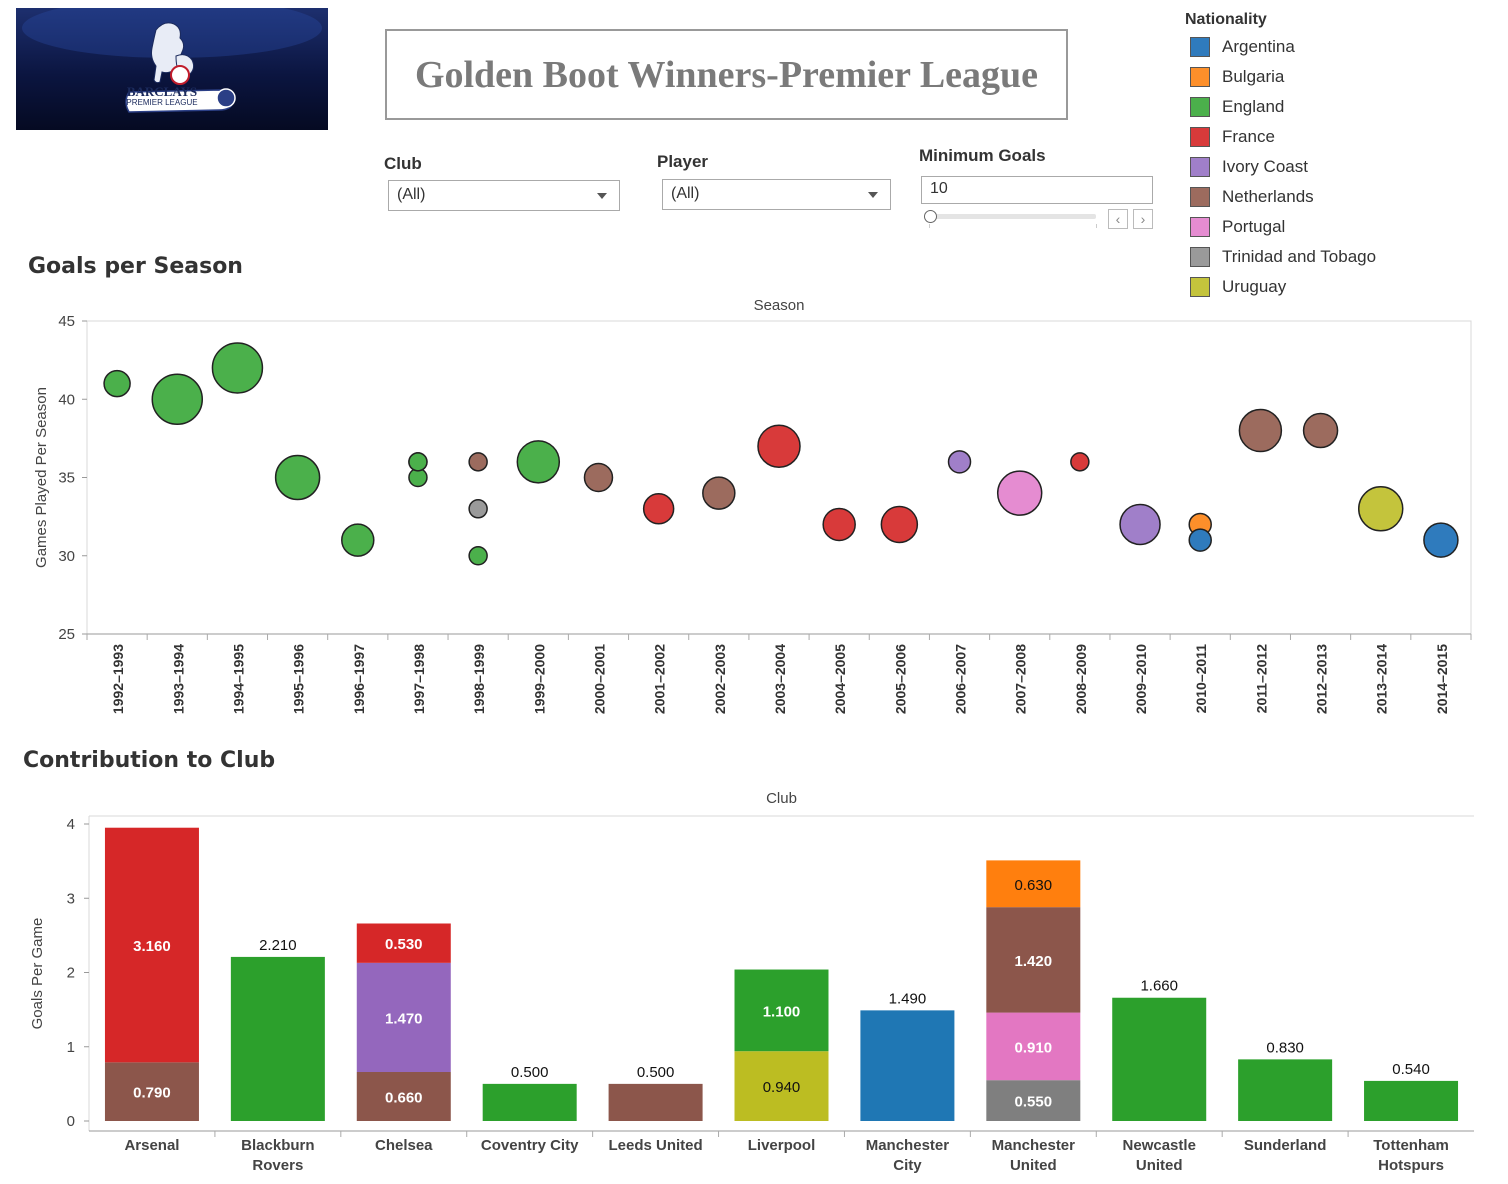  What do you see at coordinates (1258, 46) in the screenshot?
I see `legend-label: Argentina` at bounding box center [1258, 46].